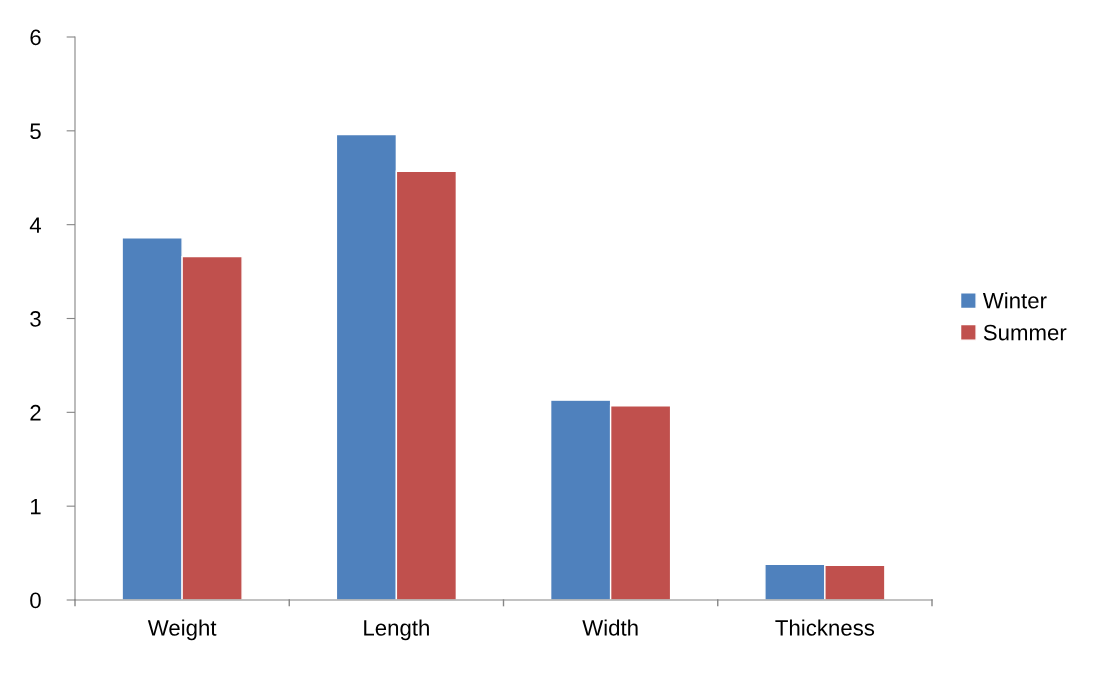 Image resolution: width=1104 pixels, height=684 pixels. What do you see at coordinates (36, 506) in the screenshot?
I see `y-tick-label: 1` at bounding box center [36, 506].